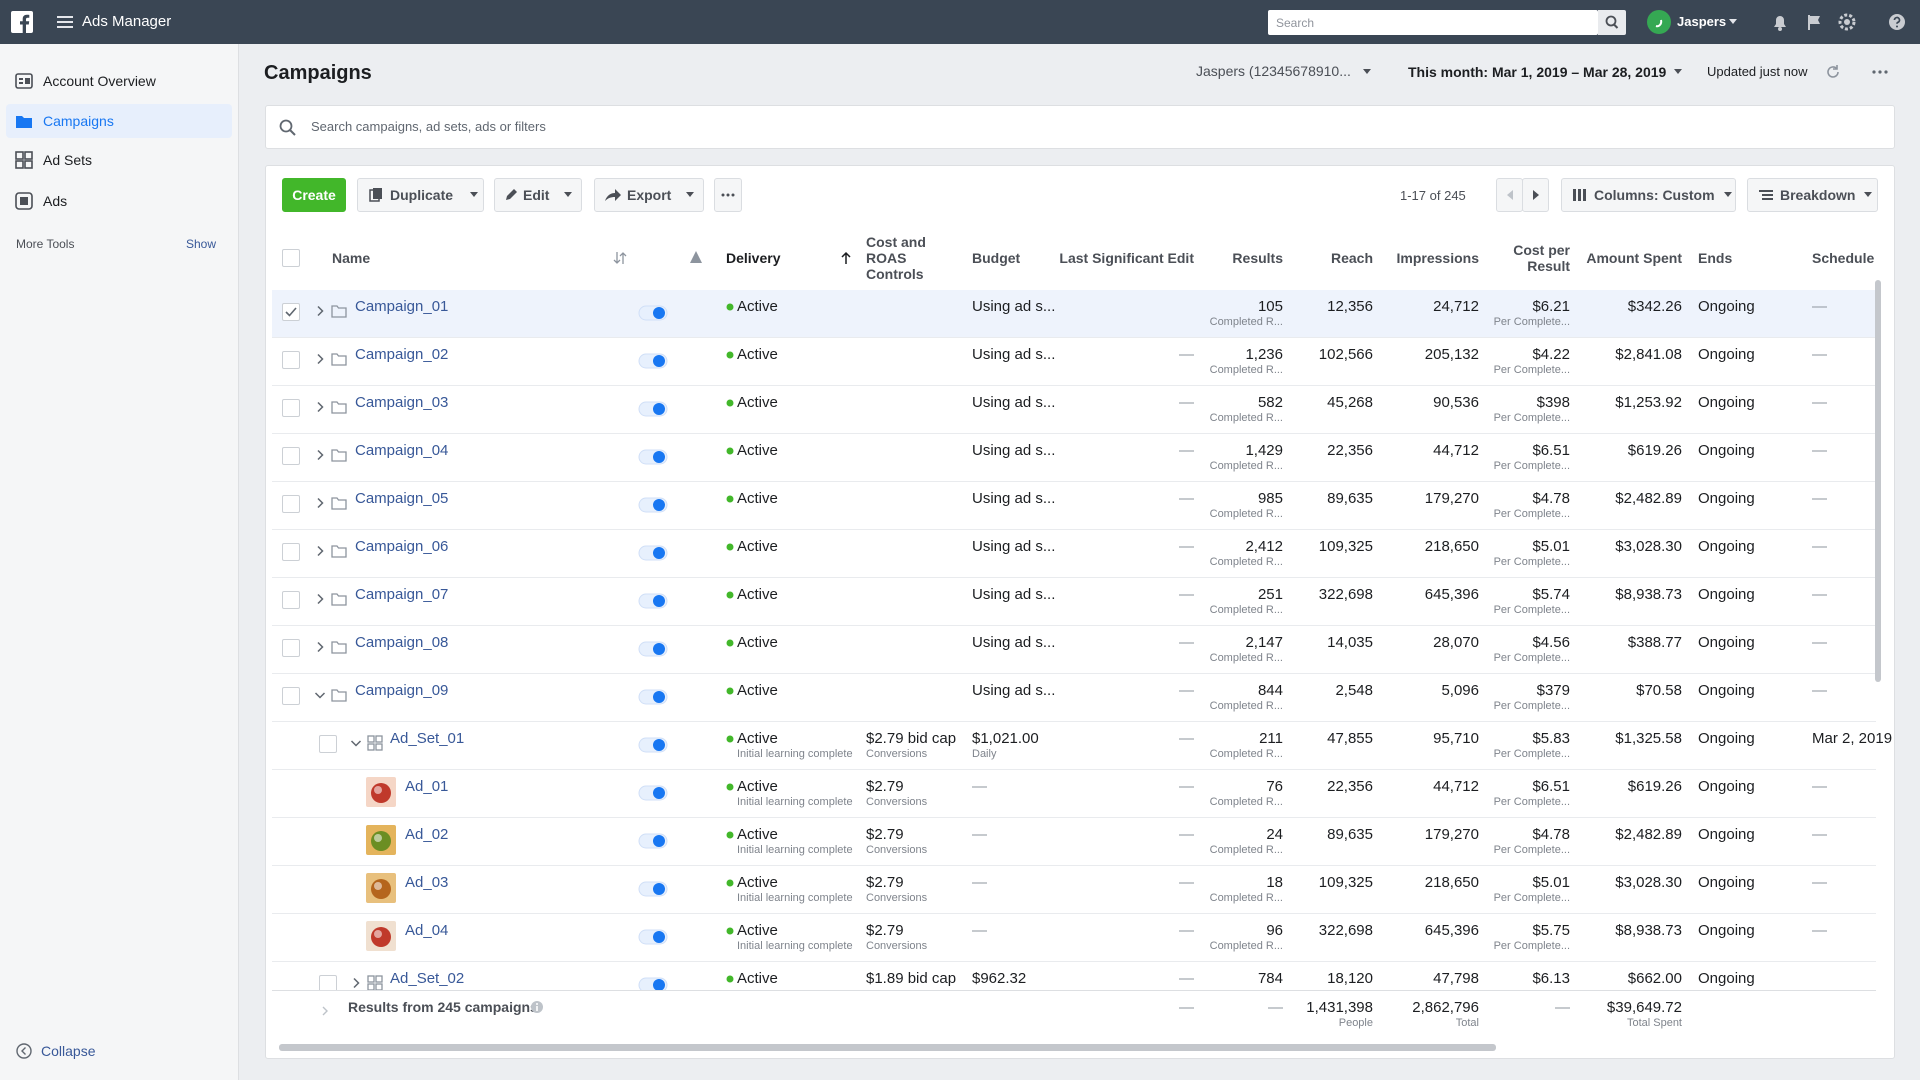  I want to click on show-link: Show, so click(201, 244).